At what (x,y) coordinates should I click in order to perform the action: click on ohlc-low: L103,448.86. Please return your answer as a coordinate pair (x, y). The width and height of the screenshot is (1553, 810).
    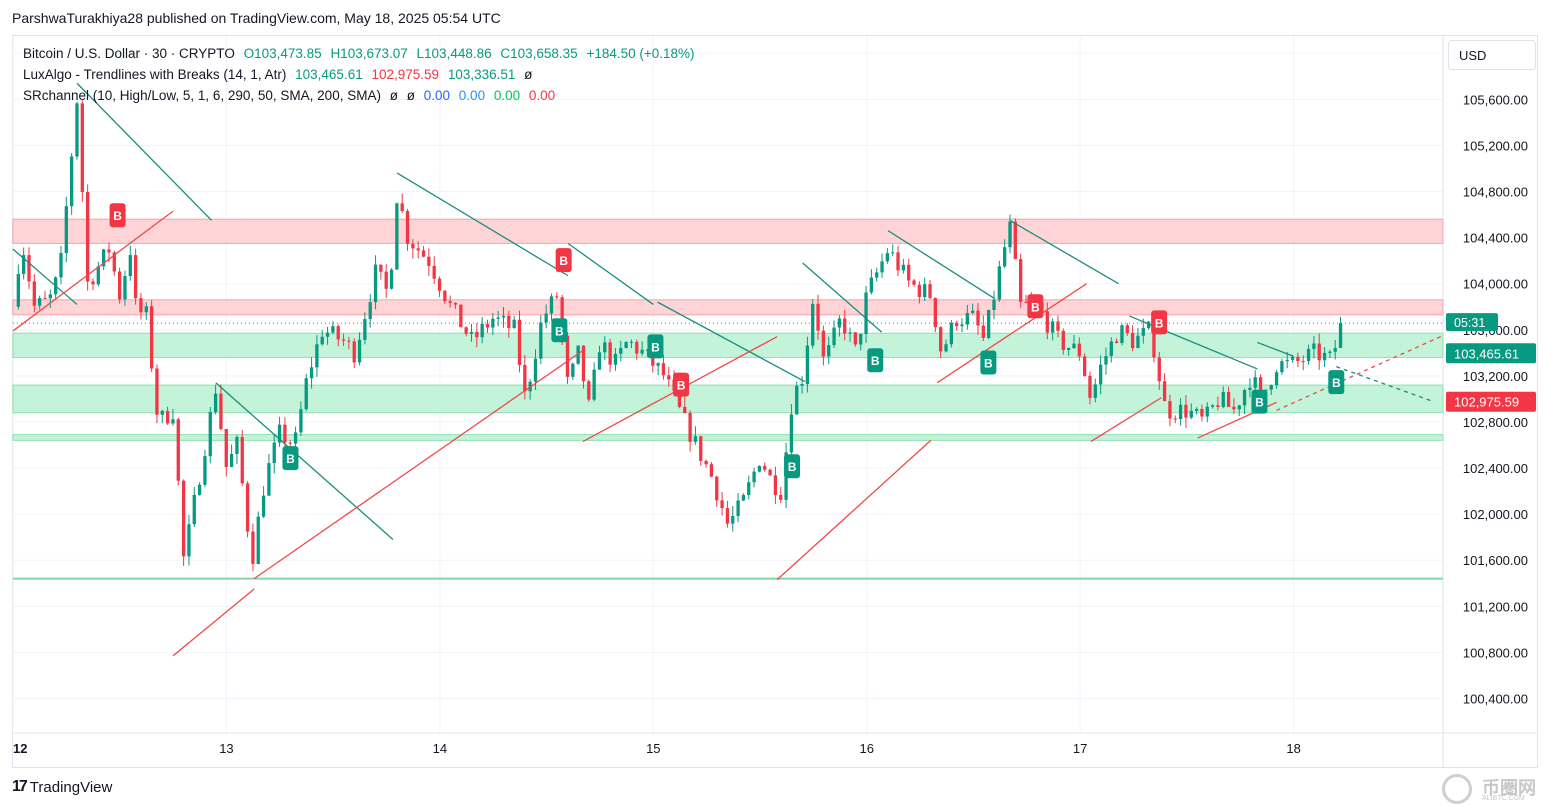
    Looking at the image, I should click on (454, 53).